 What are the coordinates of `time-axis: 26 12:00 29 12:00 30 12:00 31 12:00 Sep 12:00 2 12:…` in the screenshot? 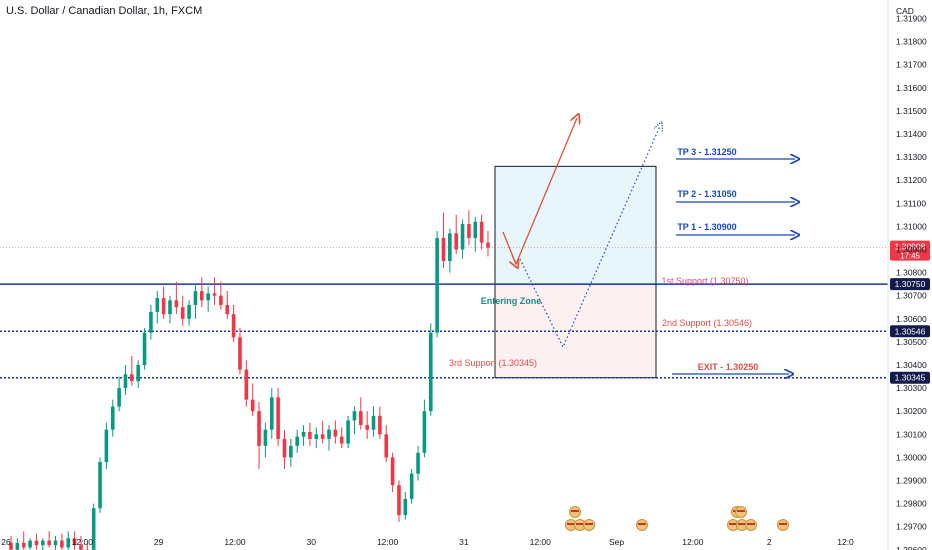 It's located at (427, 542).